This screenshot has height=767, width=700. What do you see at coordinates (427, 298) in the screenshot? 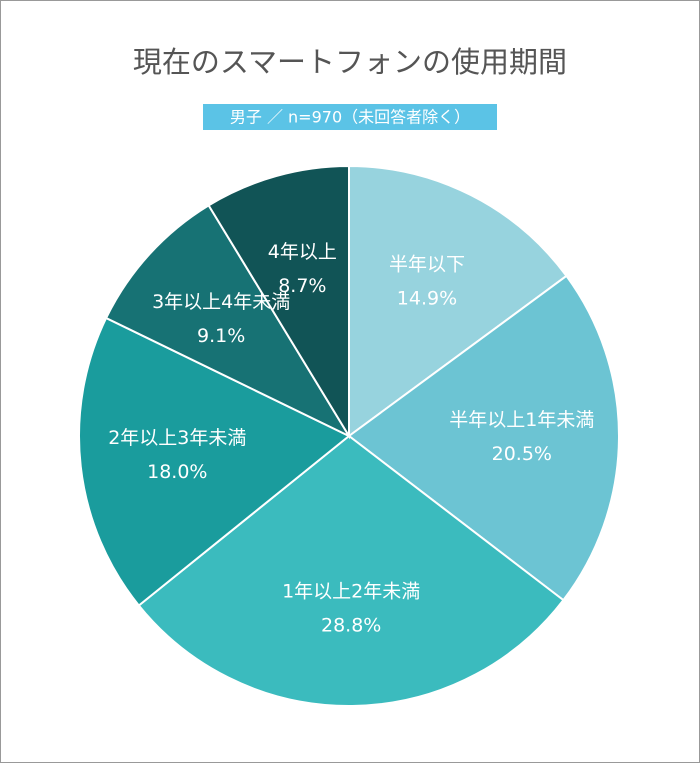
I see `value-label: 14.9%` at bounding box center [427, 298].